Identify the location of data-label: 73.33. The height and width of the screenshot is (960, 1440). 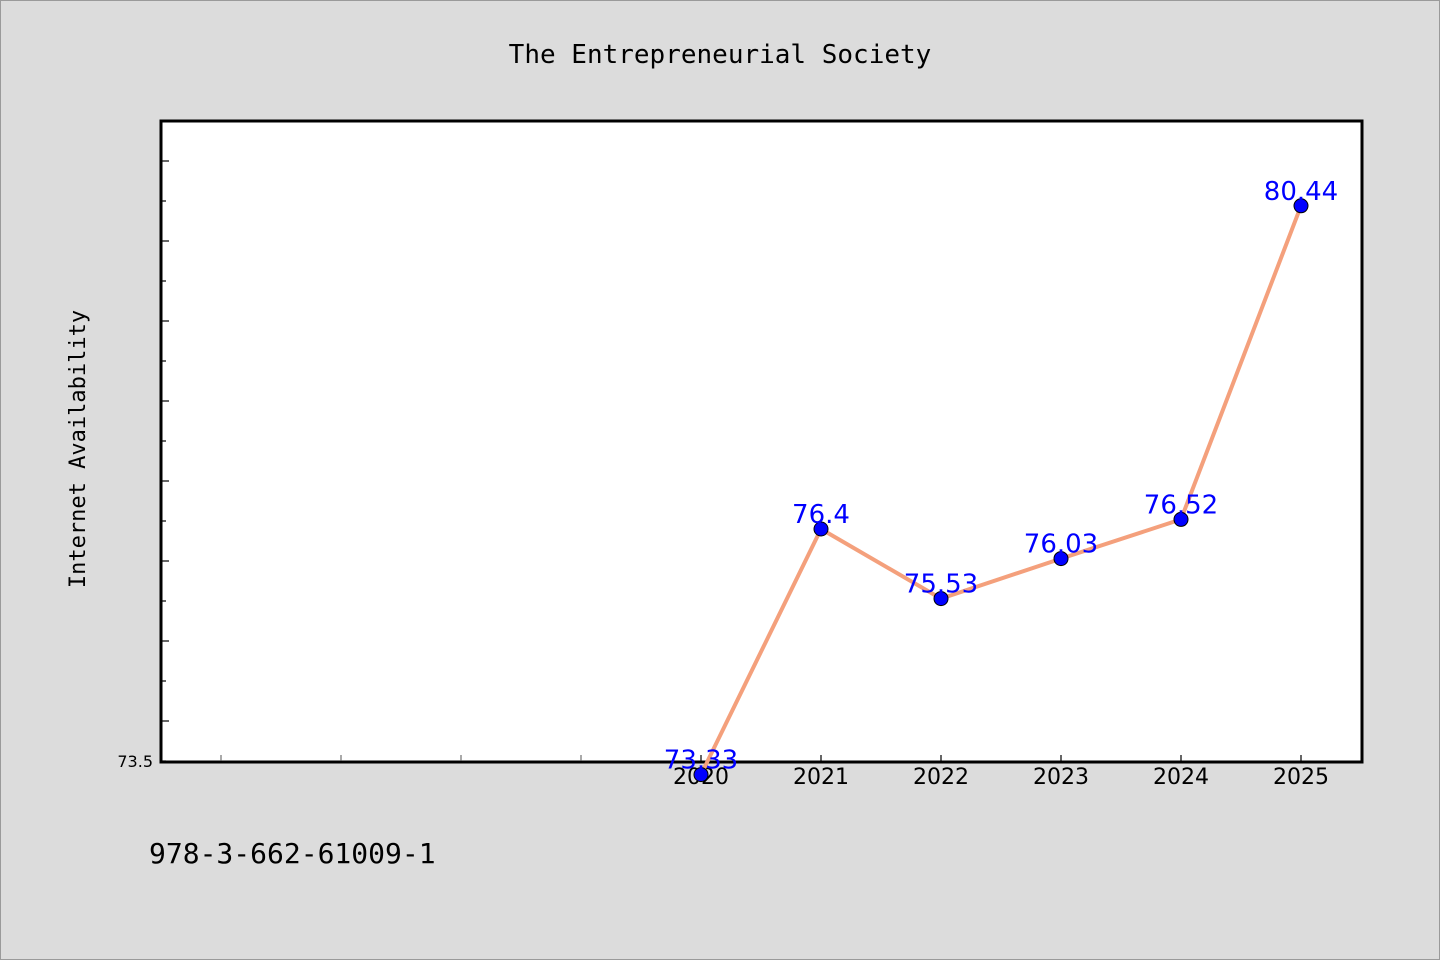
(701, 761).